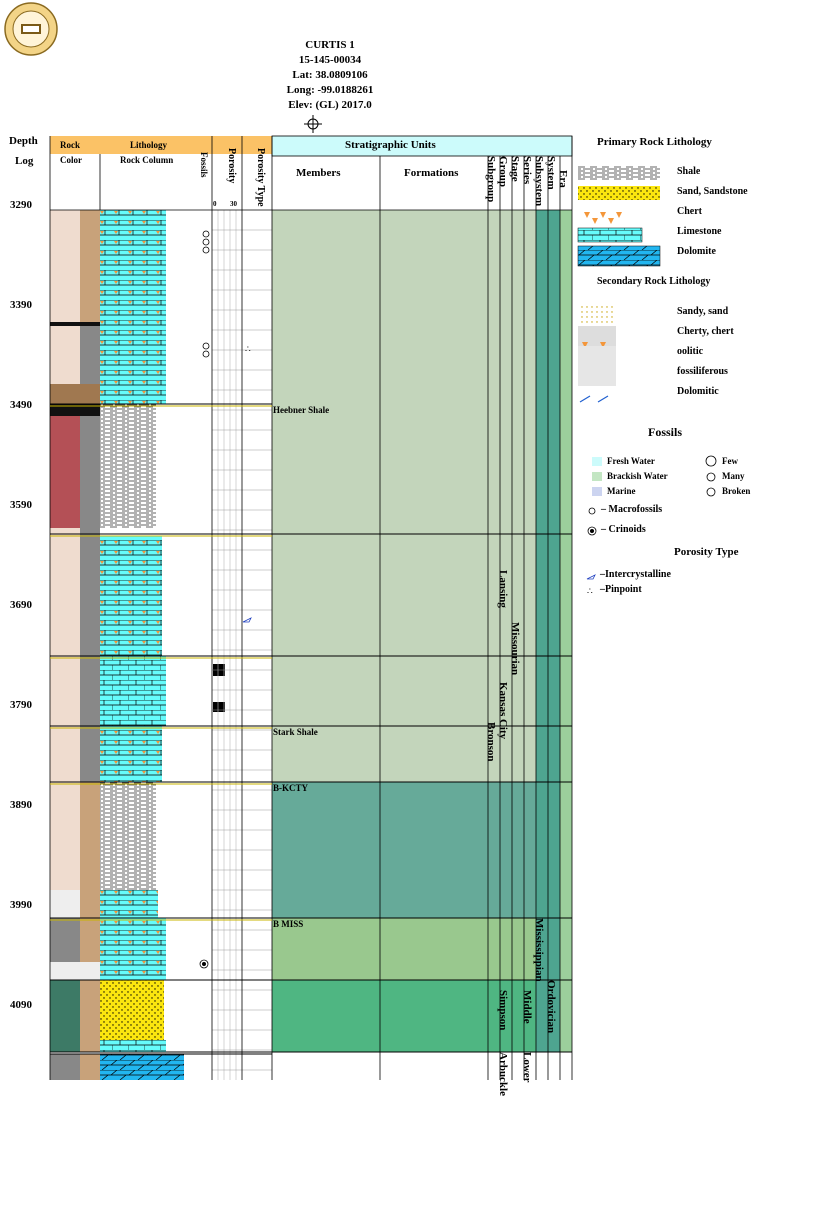 Image resolution: width=822 pixels, height=1205 pixels. What do you see at coordinates (621, 589) in the screenshot?
I see `legend-pinpoint: –Pinpoint` at bounding box center [621, 589].